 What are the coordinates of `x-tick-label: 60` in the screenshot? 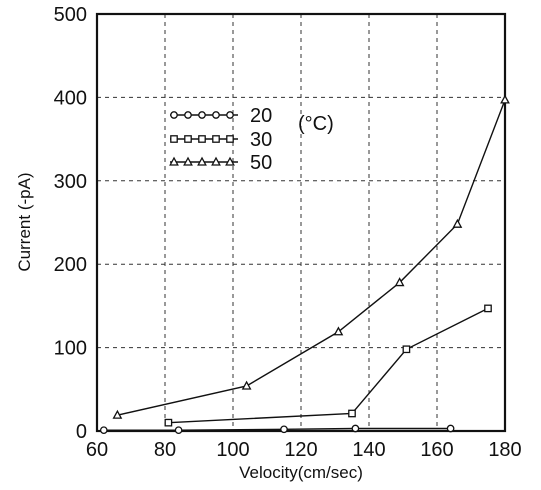 It's located at (97, 450).